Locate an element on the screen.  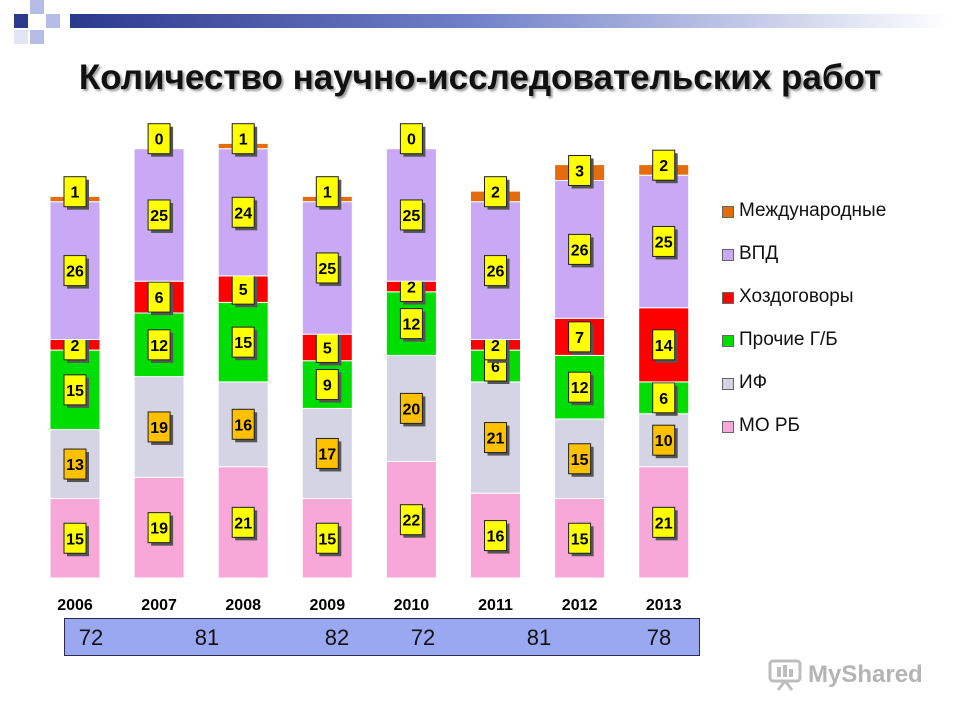
watermark-text: MyShared is located at coordinates (865, 674).